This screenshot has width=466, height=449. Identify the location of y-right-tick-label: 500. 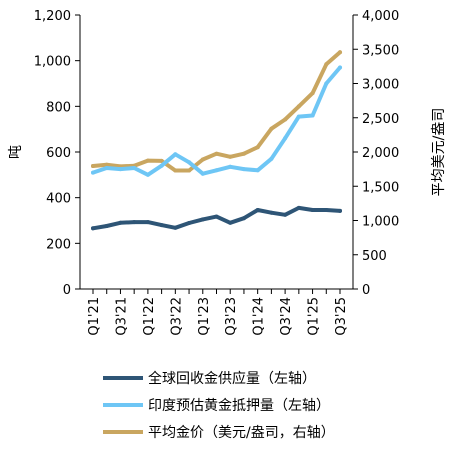
(374, 256).